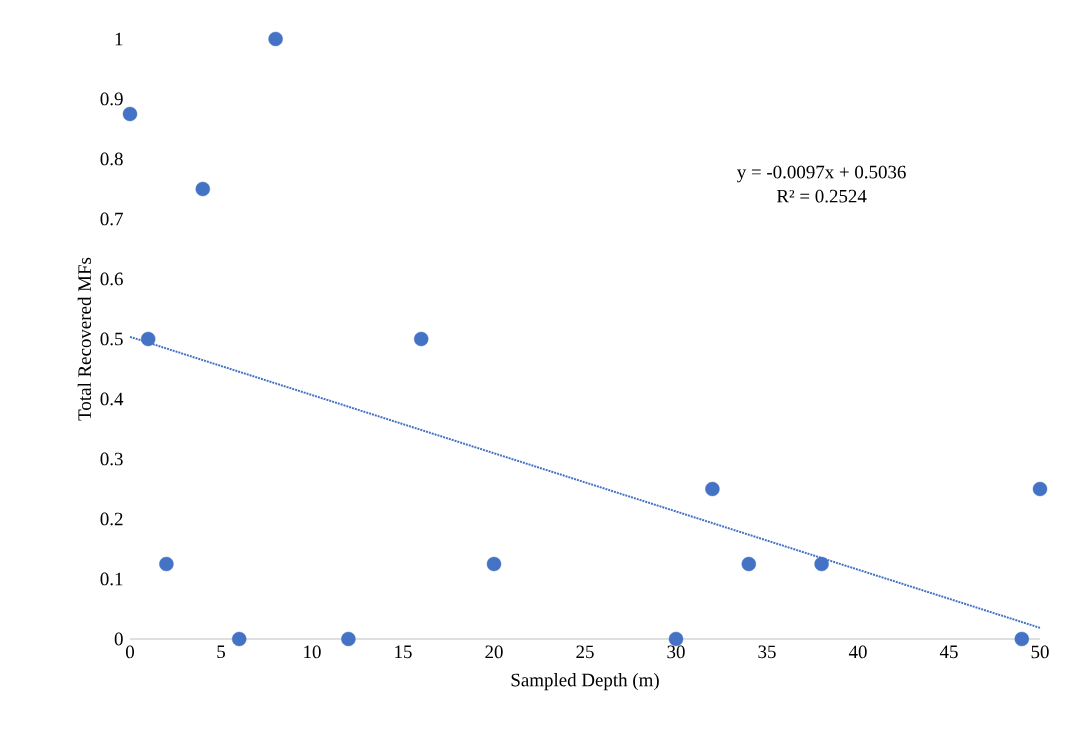 This screenshot has width=1070, height=744. What do you see at coordinates (111, 339) in the screenshot?
I see `y-tick-label: 0.5` at bounding box center [111, 339].